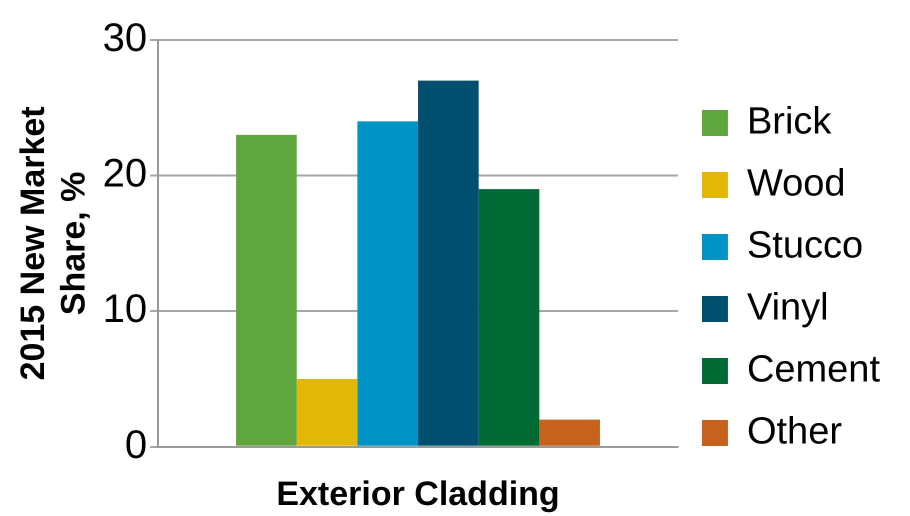 The image size is (910, 516). I want to click on x-axis-title: Exterior Cladding, so click(418, 493).